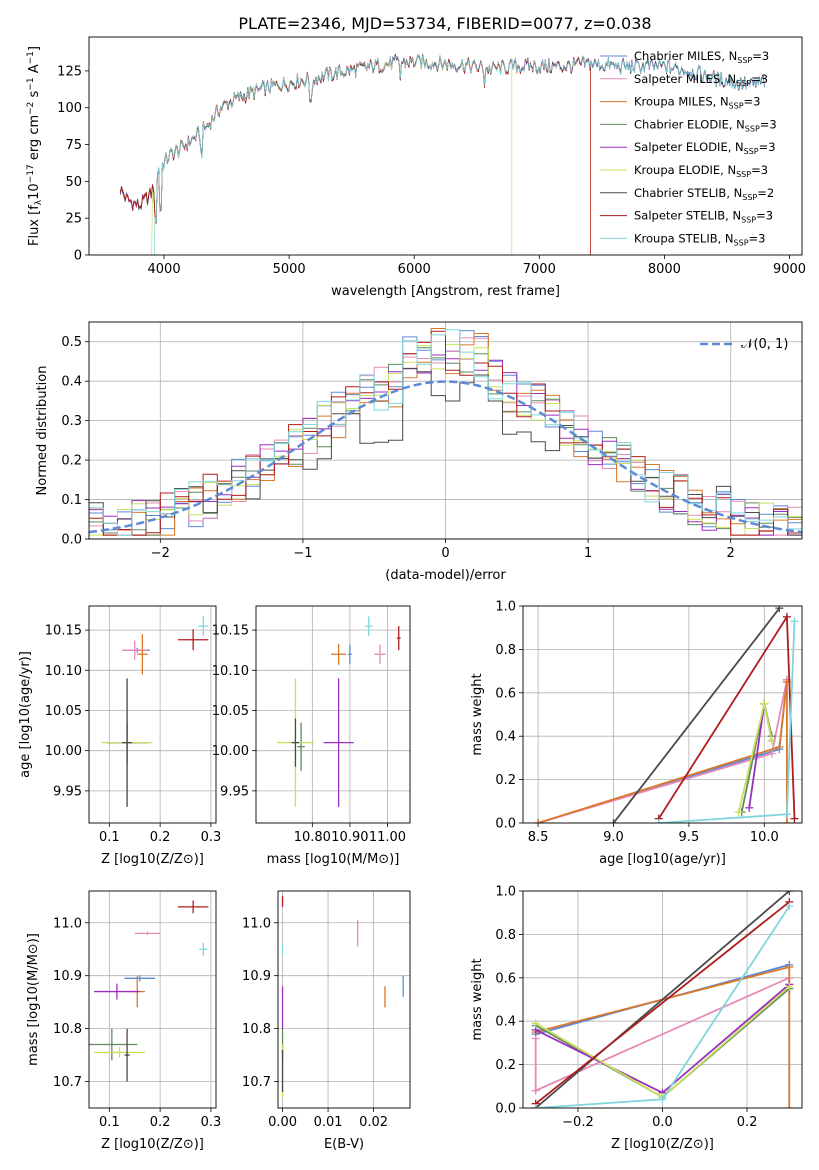  I want to click on y-tick-label: 10.7, so click(67, 1082).